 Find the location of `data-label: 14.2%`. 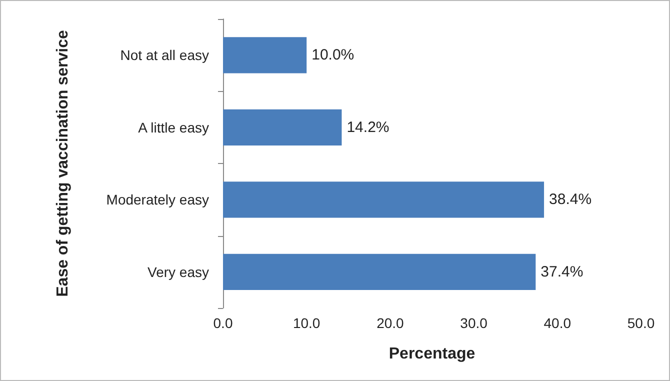

data-label: 14.2% is located at coordinates (368, 127).